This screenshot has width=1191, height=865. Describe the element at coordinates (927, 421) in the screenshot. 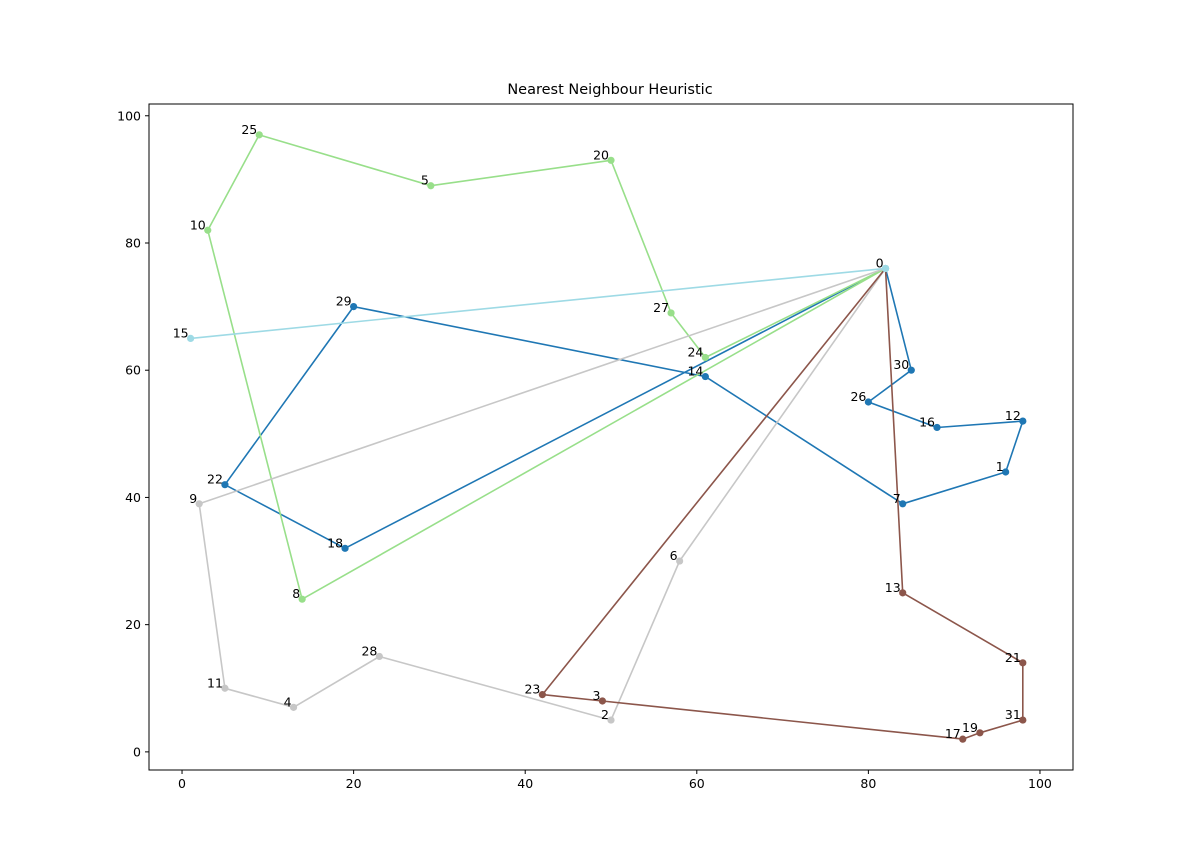

I see `node-label-16: 16` at that location.